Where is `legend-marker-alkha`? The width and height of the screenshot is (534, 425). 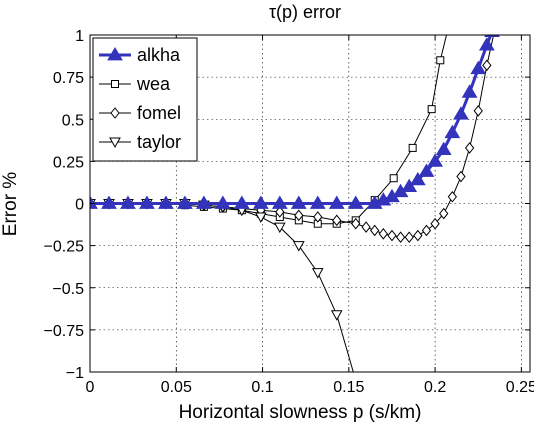
legend-marker-alkha is located at coordinates (115, 54).